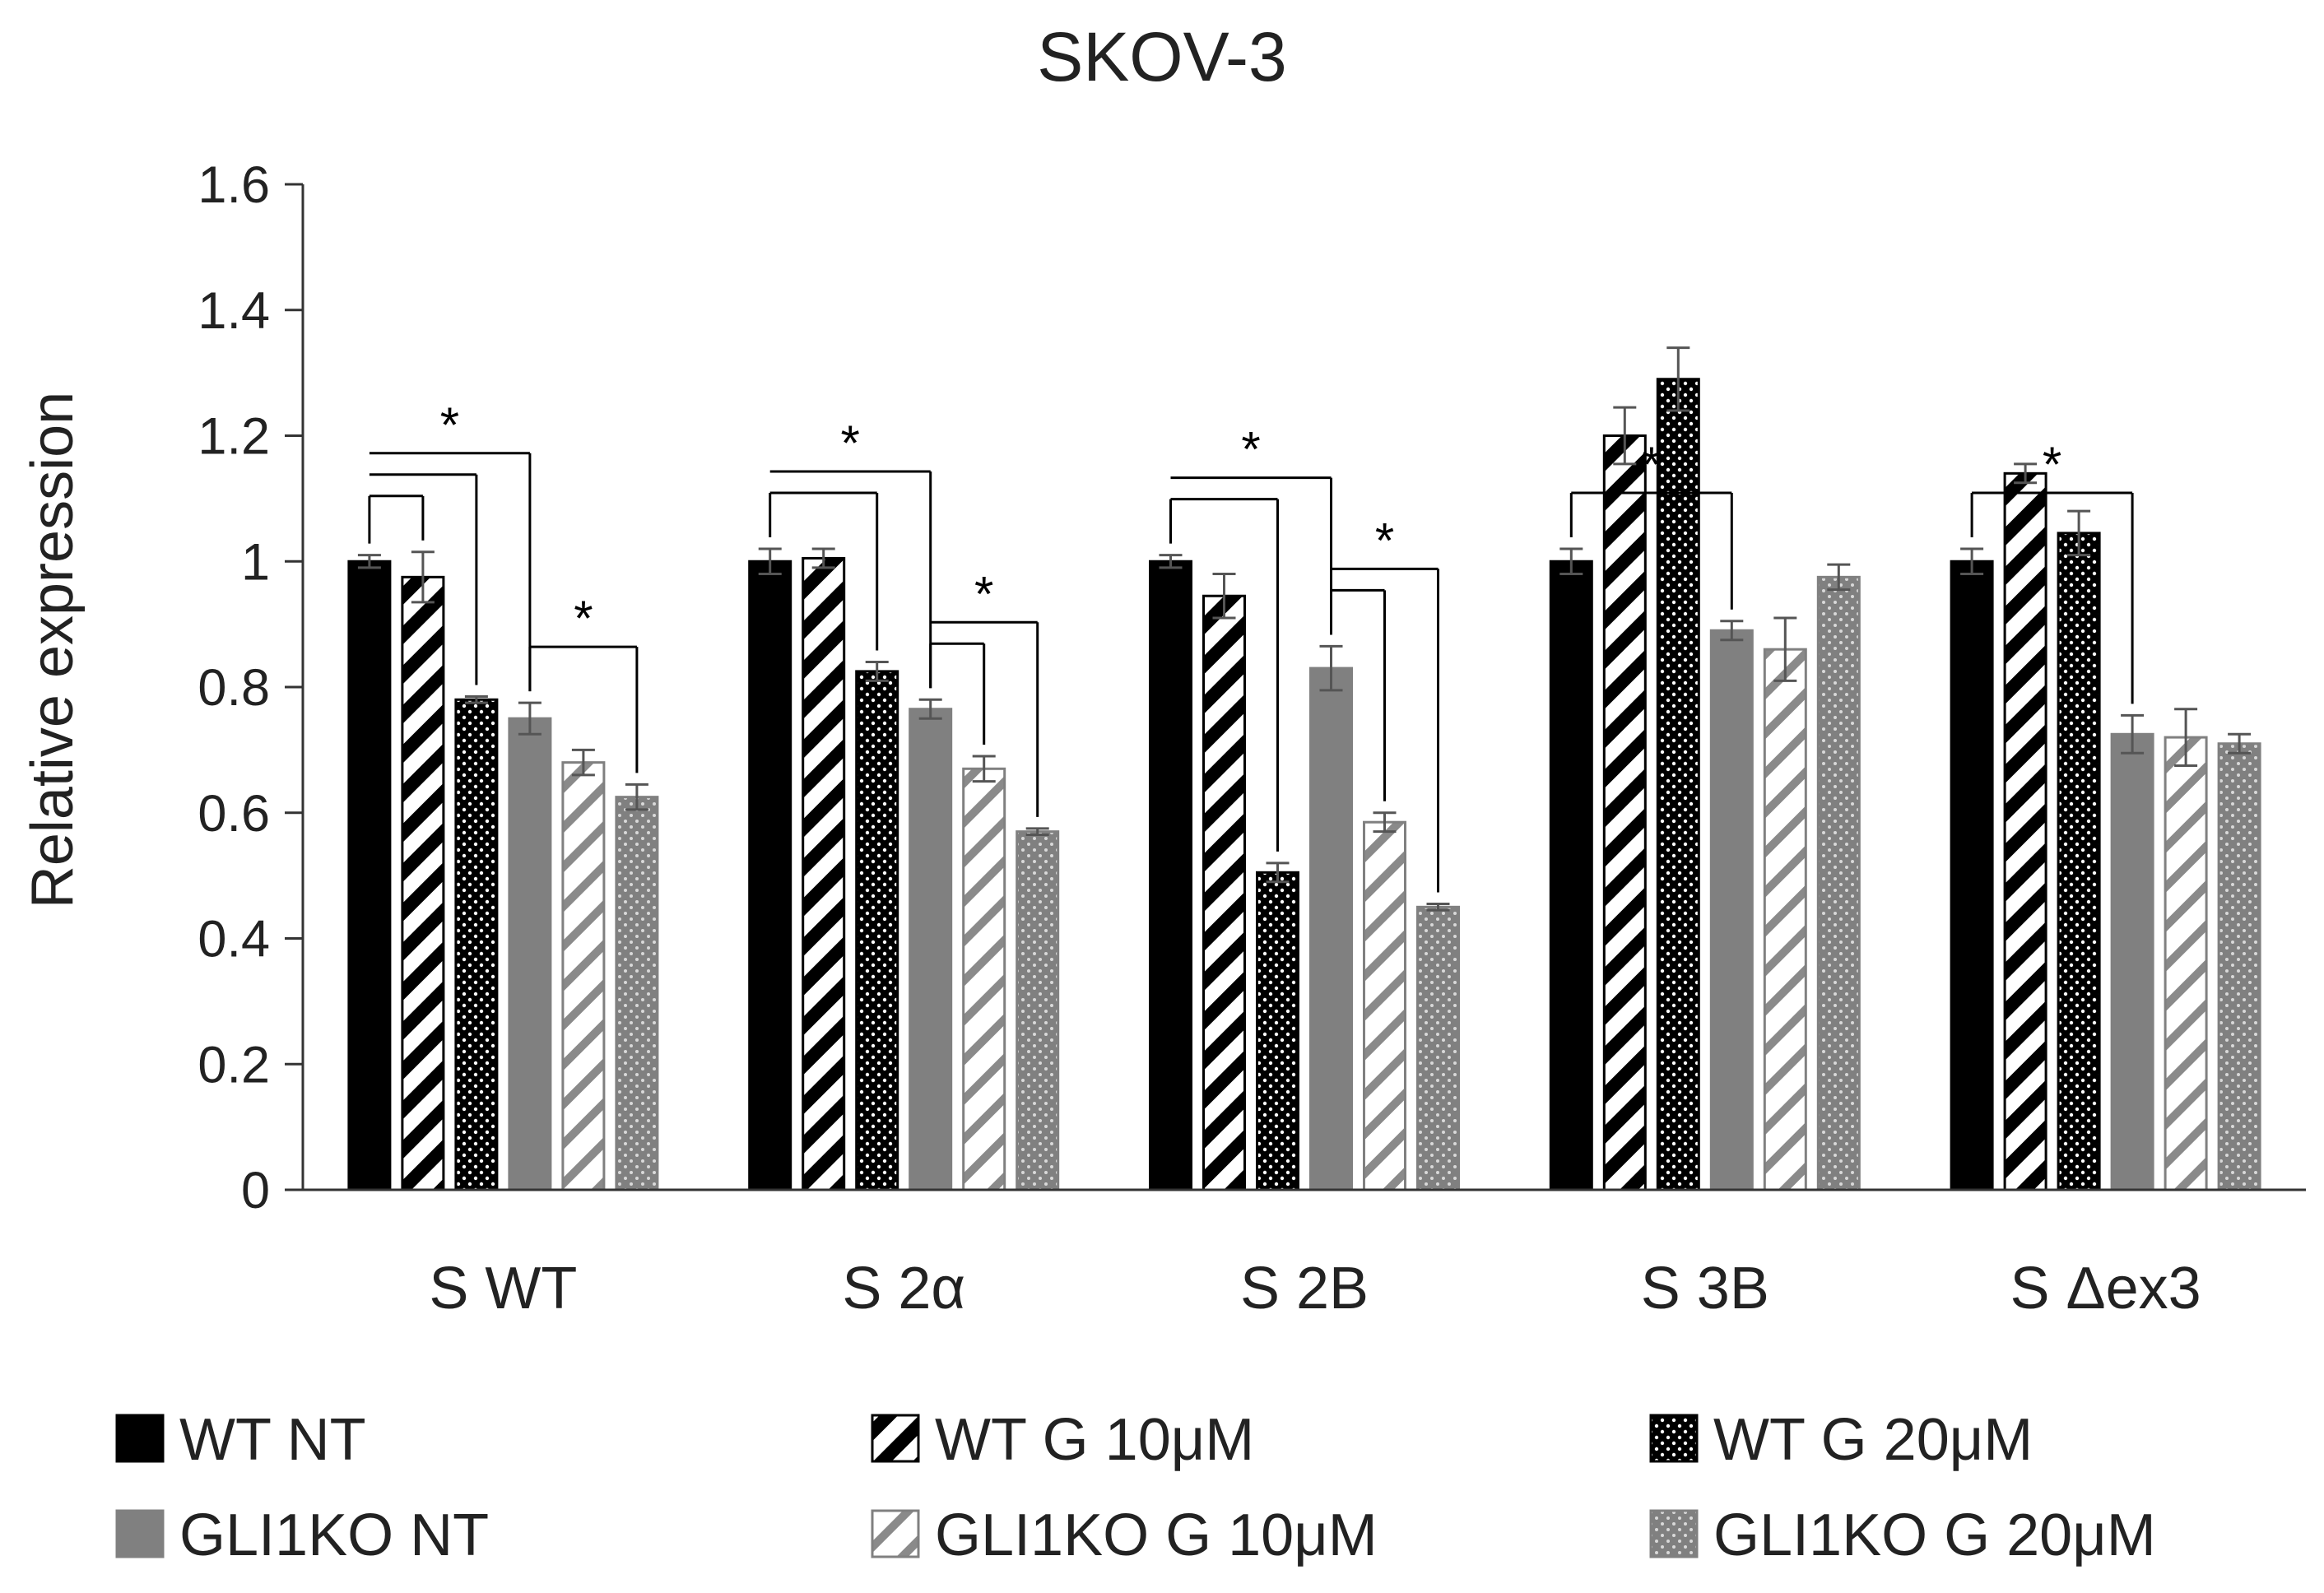  I want to click on legend-item: WT NT, so click(240, 1440).